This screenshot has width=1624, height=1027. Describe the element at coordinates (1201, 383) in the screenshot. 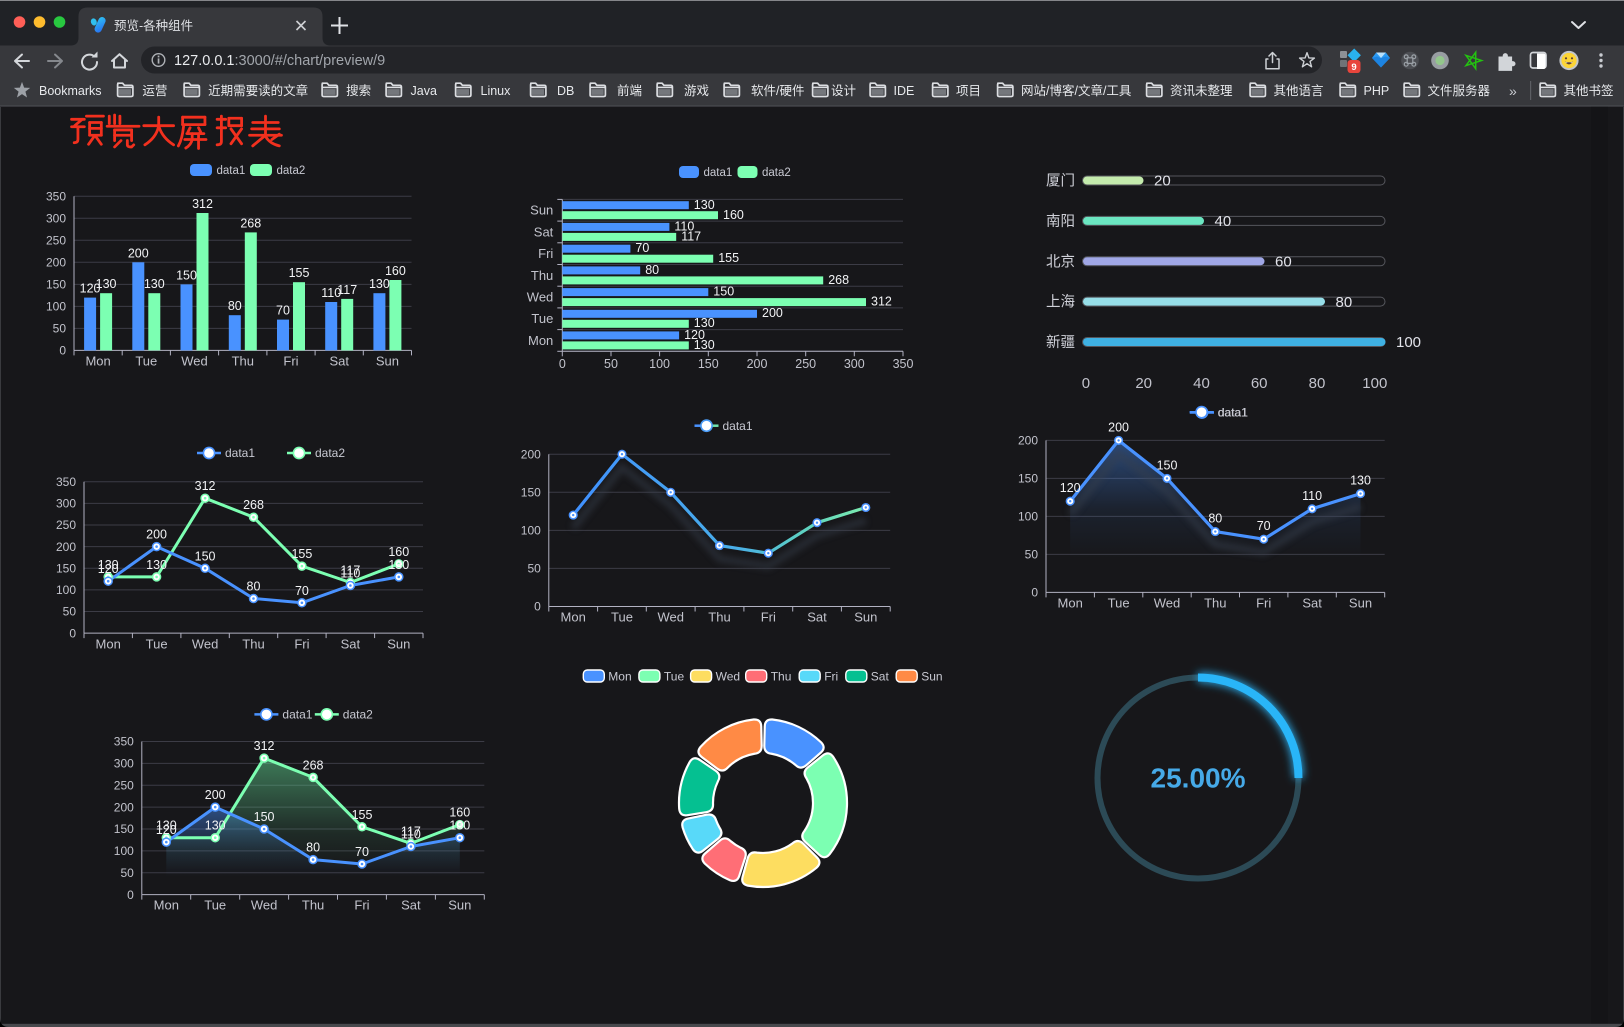

I see `svg-text: 40` at that location.